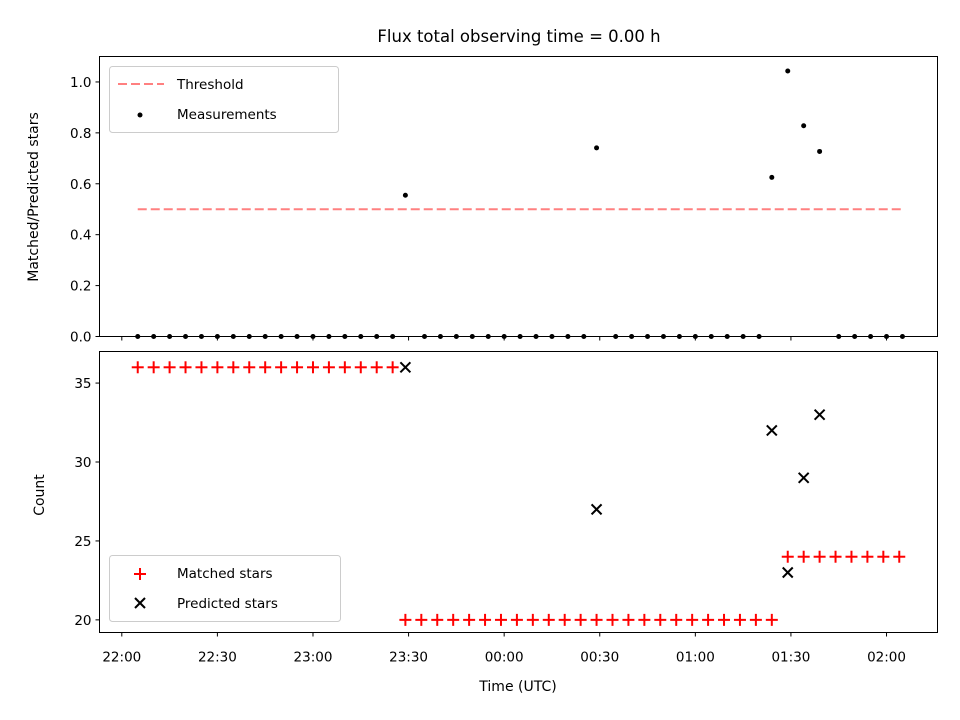 The height and width of the screenshot is (720, 960). I want to click on top-y-ticks: 0.0 0.2 0.4 0.6 0.8 1.0, so click(85, 210).